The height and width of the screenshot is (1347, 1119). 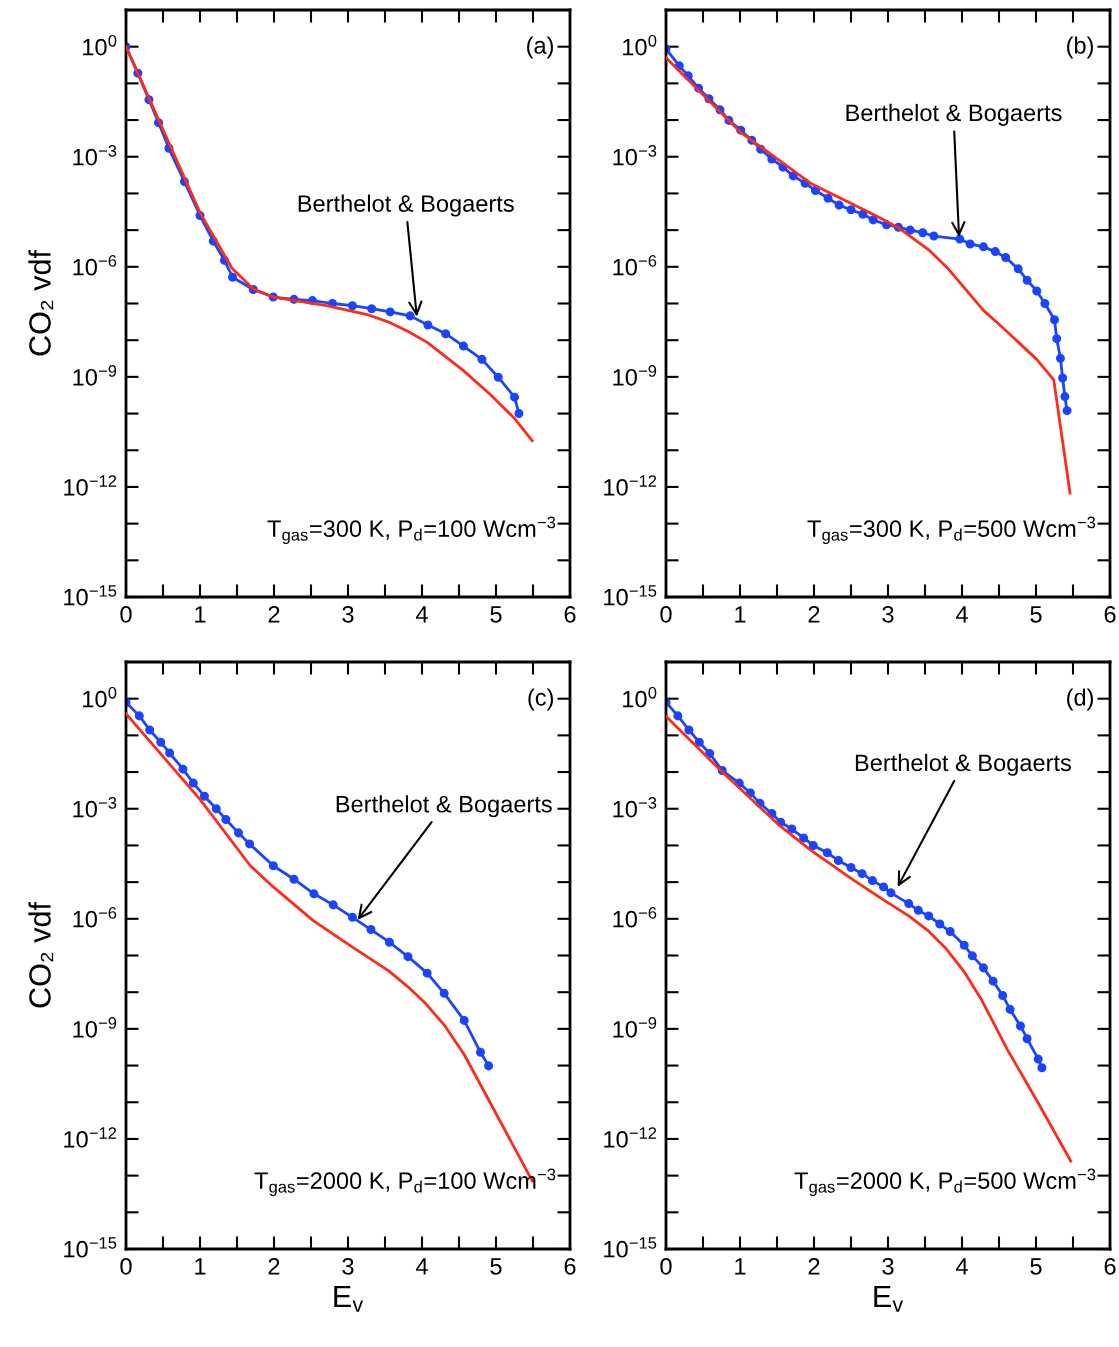 I want to click on annotation: T$_{gas}$=2000 K, P$_{d}$=100 Wcm$^{−3}$, so click(x=405, y=1182).